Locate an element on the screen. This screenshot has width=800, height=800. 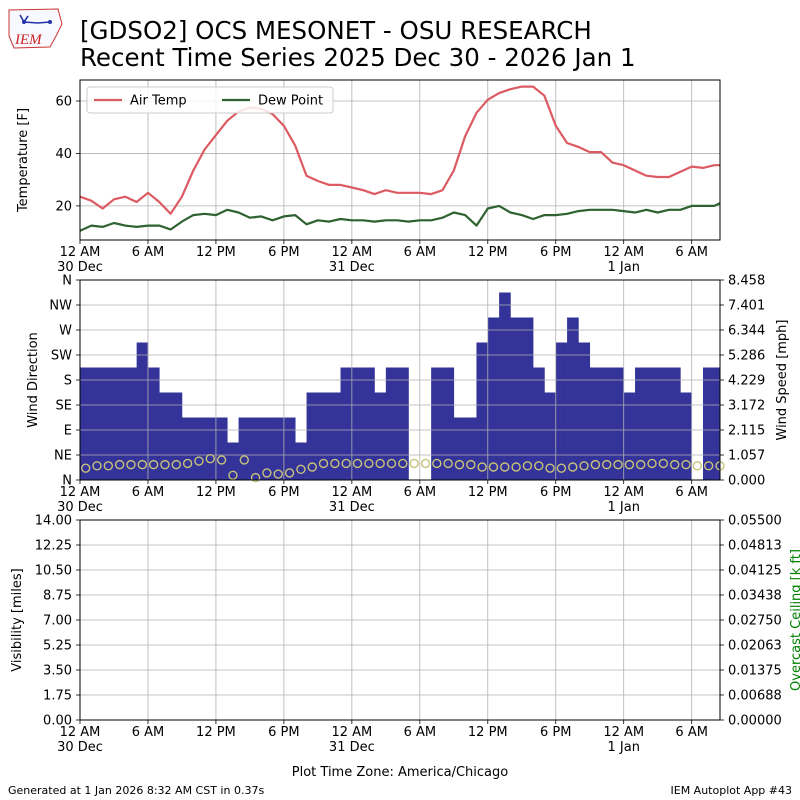
y-tick-label: 5.25 is located at coordinates (57, 646).